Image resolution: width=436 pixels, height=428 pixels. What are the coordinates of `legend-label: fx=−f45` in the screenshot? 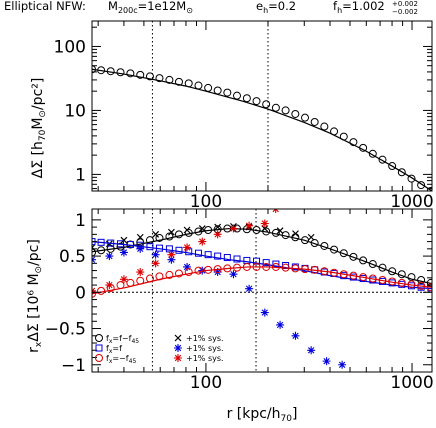 It's located at (121, 359).